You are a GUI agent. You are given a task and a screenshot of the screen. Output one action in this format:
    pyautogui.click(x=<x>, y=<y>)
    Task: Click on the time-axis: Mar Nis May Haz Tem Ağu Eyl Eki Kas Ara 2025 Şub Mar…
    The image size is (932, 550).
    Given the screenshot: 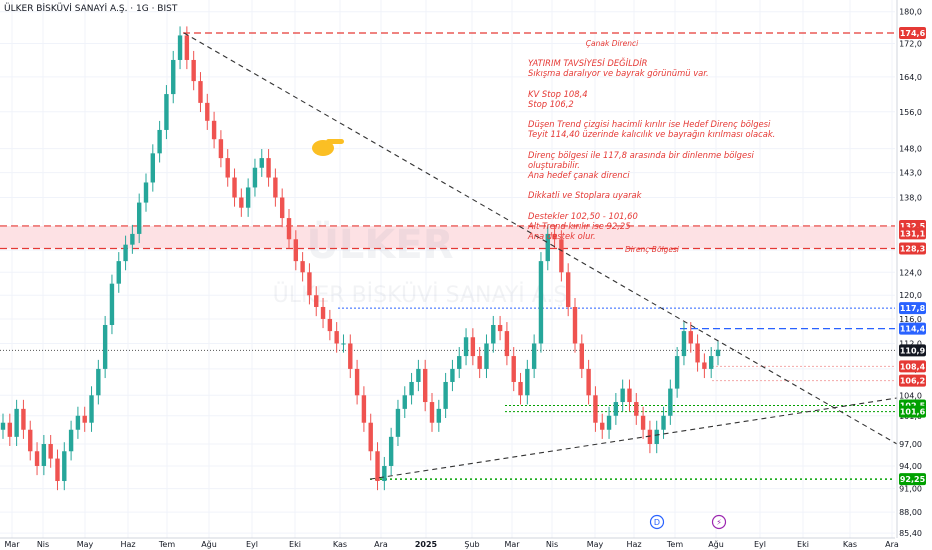 What is the action you would take?
    pyautogui.click(x=449, y=543)
    